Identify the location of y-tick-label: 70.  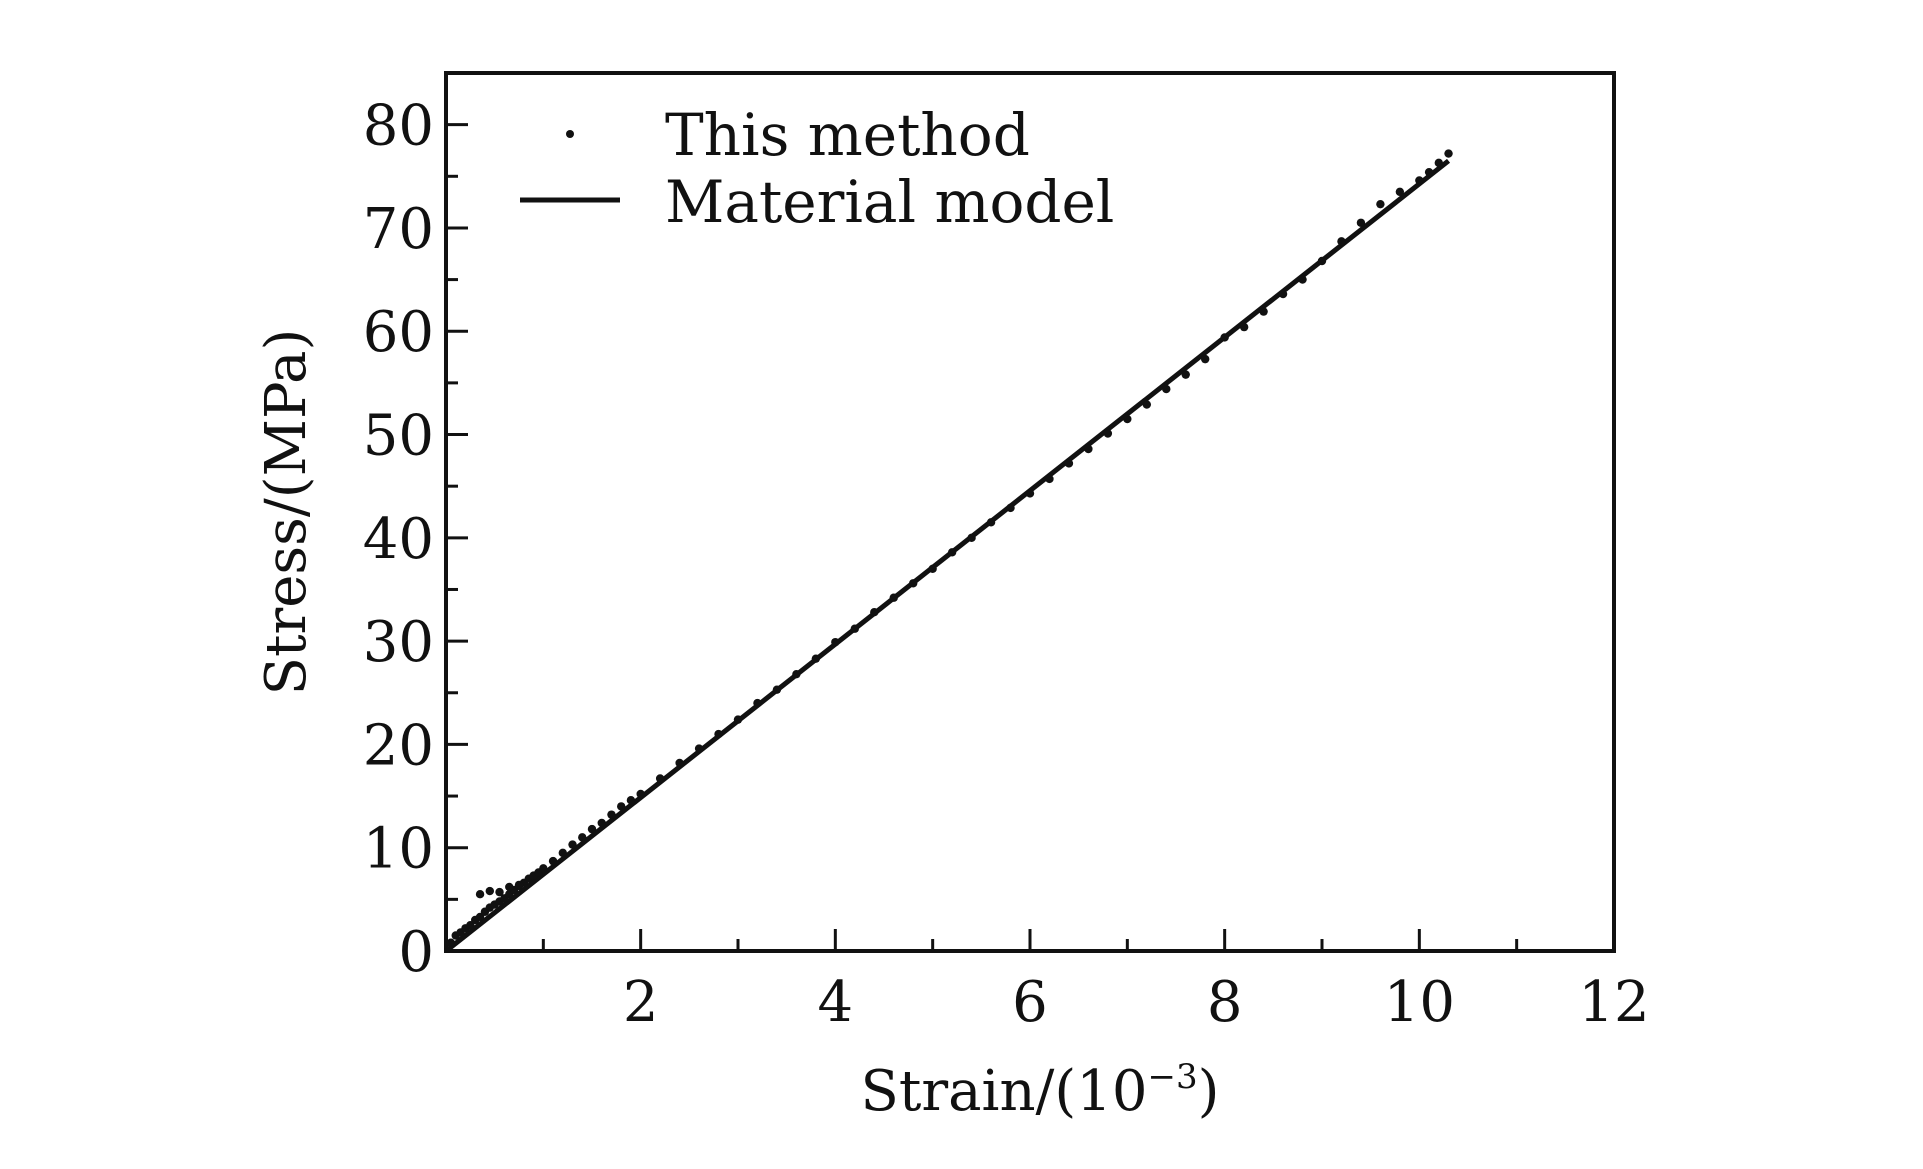
(398, 229).